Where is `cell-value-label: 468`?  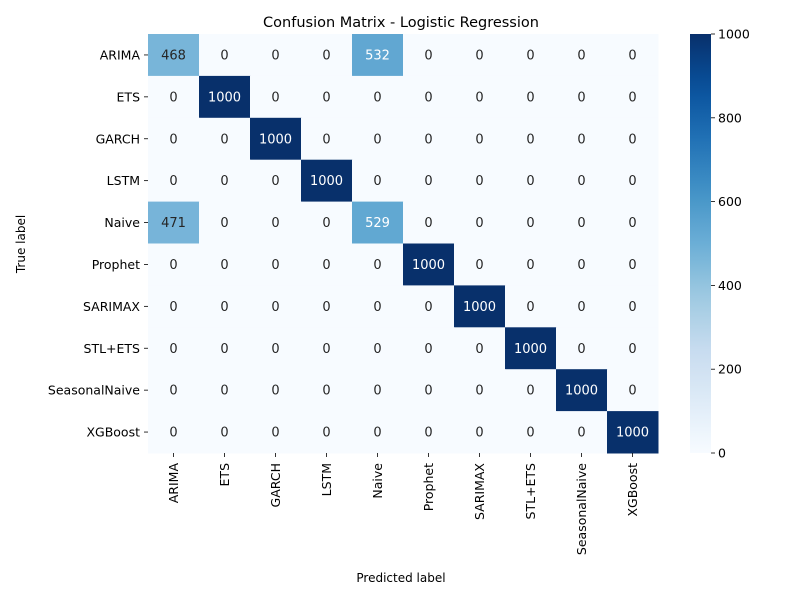
cell-value-label: 468 is located at coordinates (173, 55).